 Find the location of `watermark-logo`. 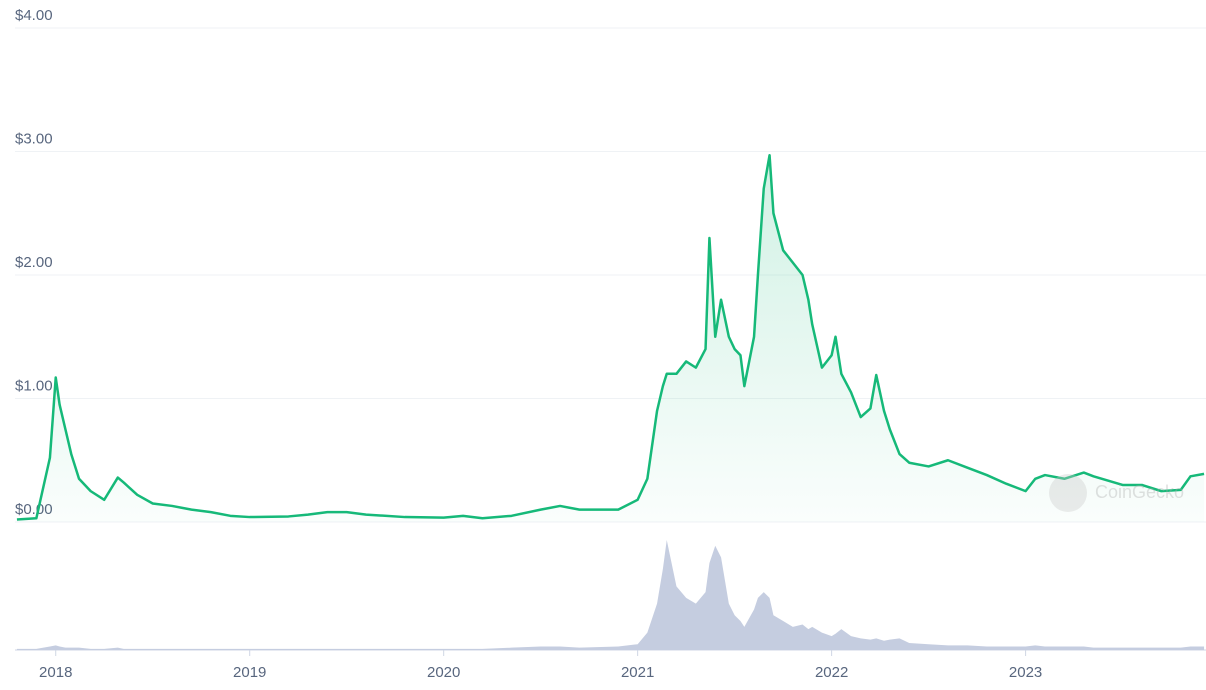

watermark-logo is located at coordinates (1068, 493).